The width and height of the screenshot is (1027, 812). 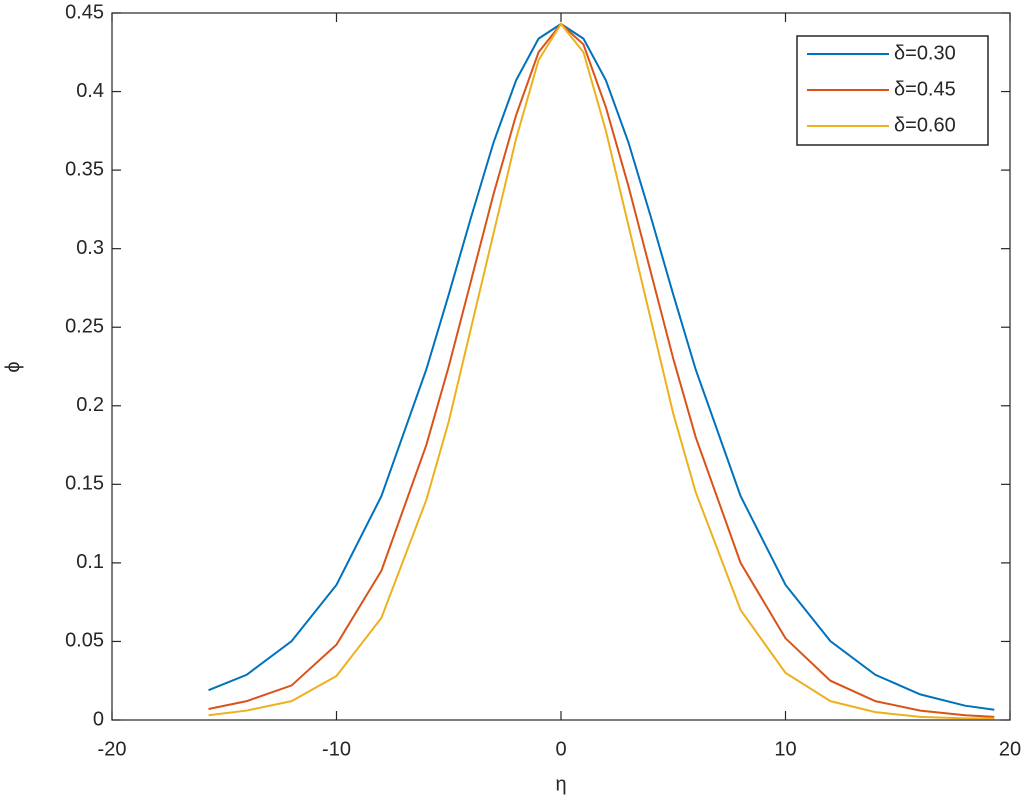 I want to click on y-tick-label: 0.35, so click(x=84, y=169).